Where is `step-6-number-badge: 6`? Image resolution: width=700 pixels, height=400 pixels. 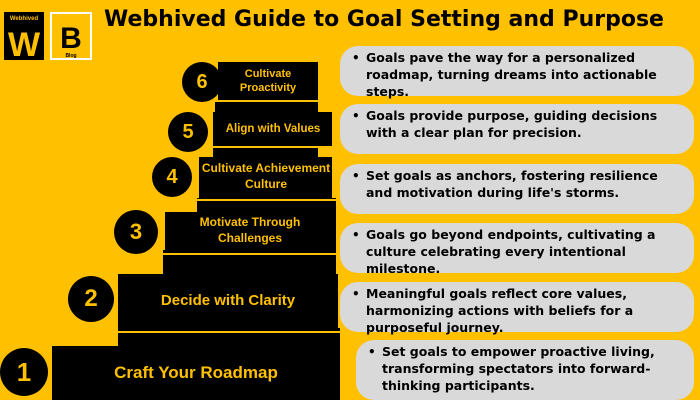 step-6-number-badge: 6 is located at coordinates (202, 82).